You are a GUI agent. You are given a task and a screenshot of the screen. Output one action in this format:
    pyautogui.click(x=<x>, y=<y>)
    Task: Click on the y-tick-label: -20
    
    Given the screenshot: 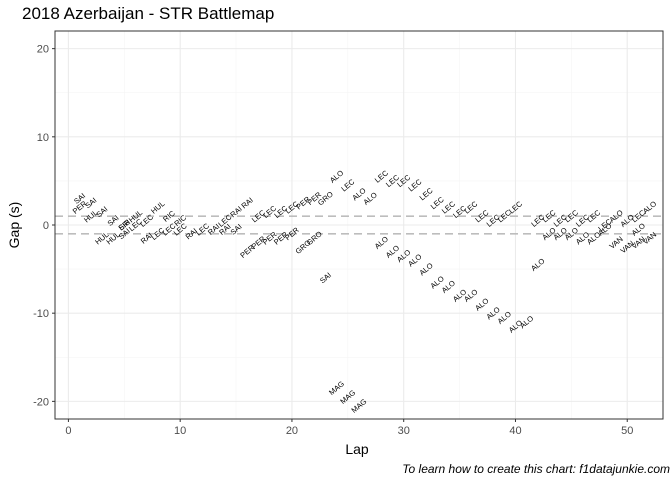 What is the action you would take?
    pyautogui.click(x=41, y=402)
    